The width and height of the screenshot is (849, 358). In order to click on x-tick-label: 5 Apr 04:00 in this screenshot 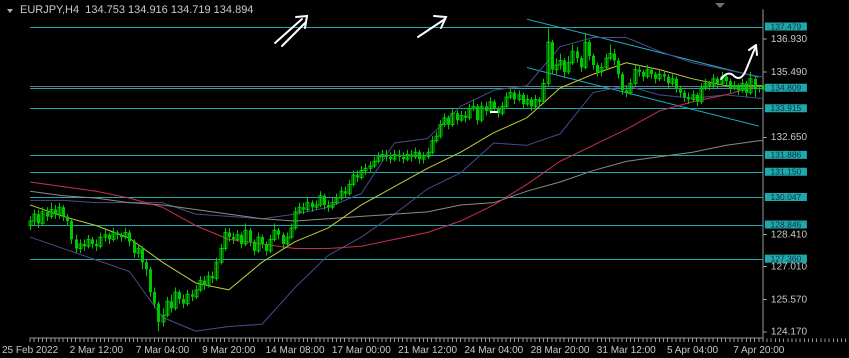, I will do `click(692, 350)`.